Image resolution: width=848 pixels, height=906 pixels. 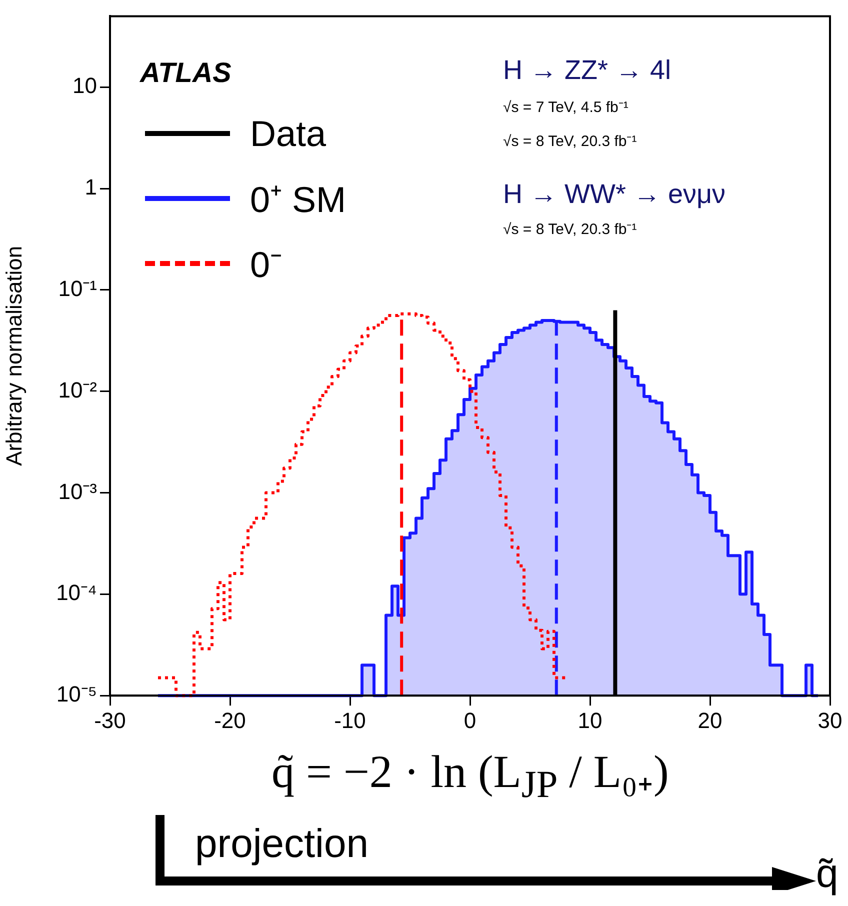 What do you see at coordinates (77, 491) in the screenshot?
I see `y-tick-label: 10⁻³` at bounding box center [77, 491].